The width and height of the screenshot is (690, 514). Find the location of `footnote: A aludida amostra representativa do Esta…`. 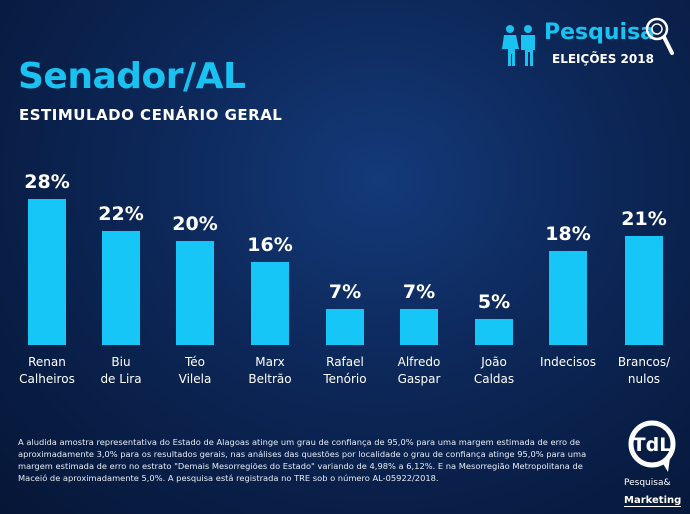

footnote: A aludida amostra representativa do Esta… is located at coordinates (302, 460).